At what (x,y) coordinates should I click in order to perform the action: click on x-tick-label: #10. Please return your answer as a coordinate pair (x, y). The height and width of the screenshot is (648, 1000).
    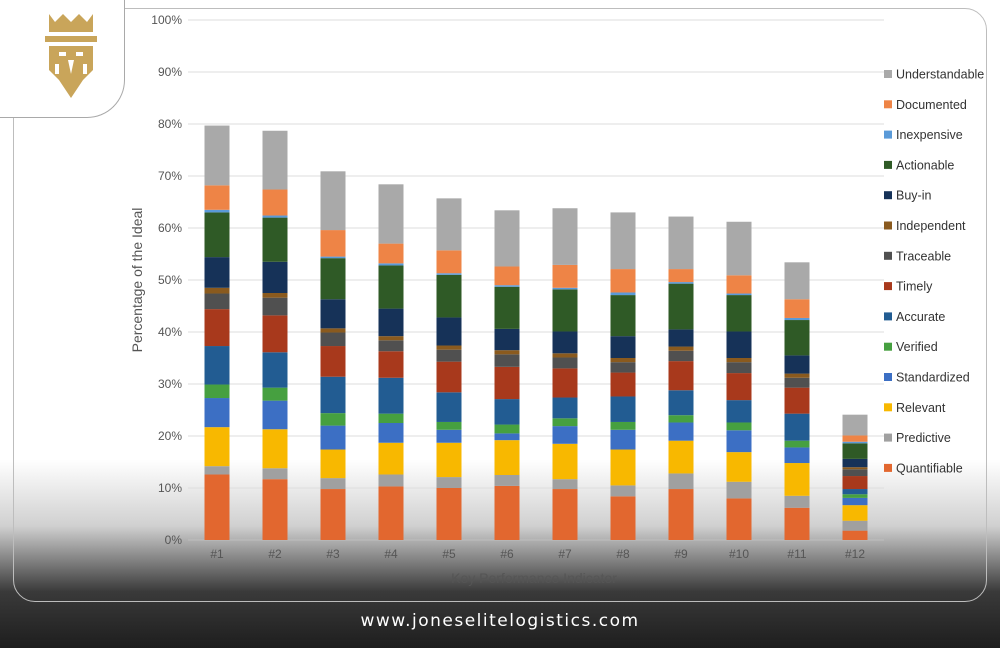
    Looking at the image, I should click on (739, 554).